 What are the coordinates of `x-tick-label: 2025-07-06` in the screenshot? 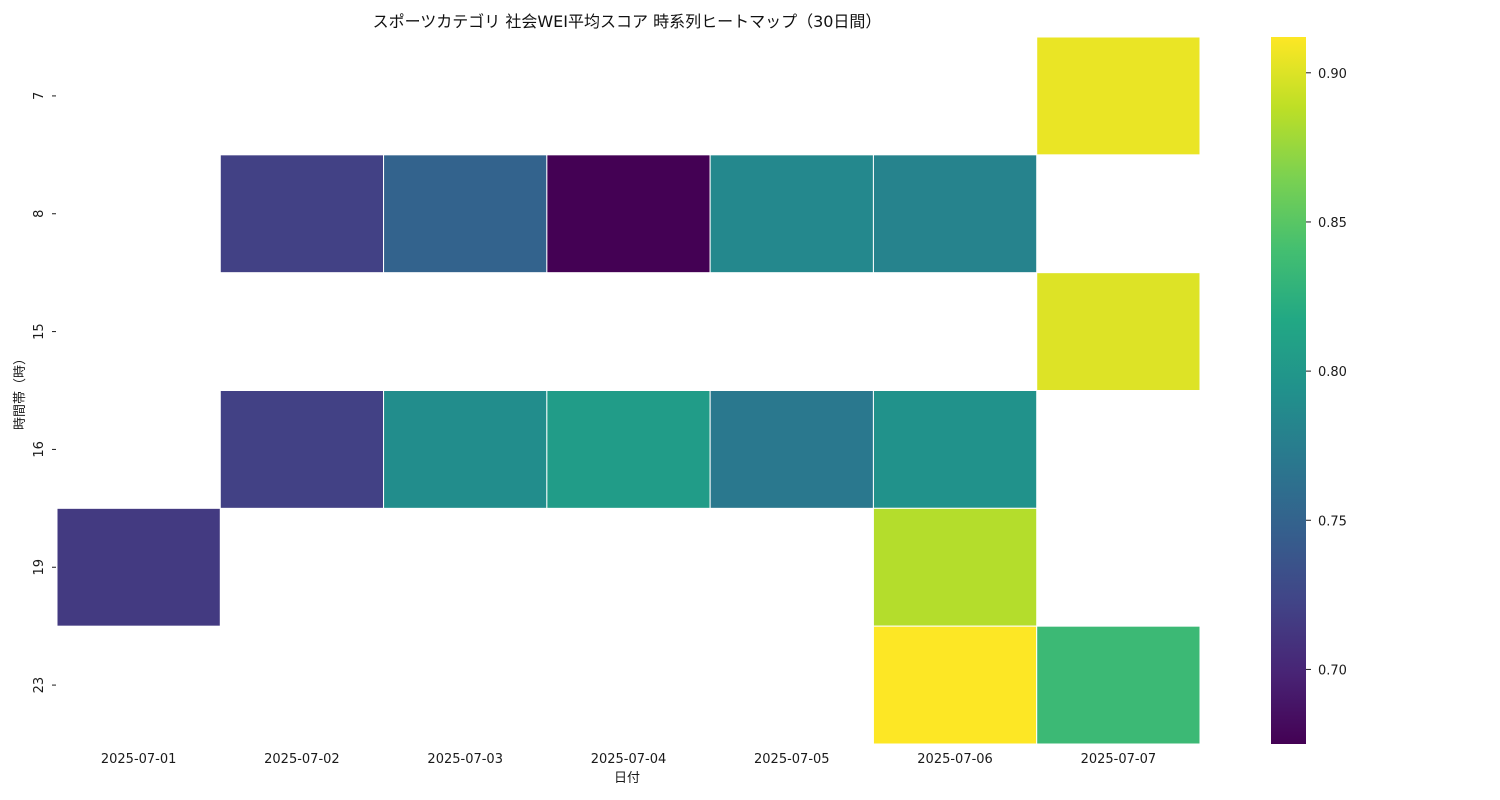 It's located at (955, 759).